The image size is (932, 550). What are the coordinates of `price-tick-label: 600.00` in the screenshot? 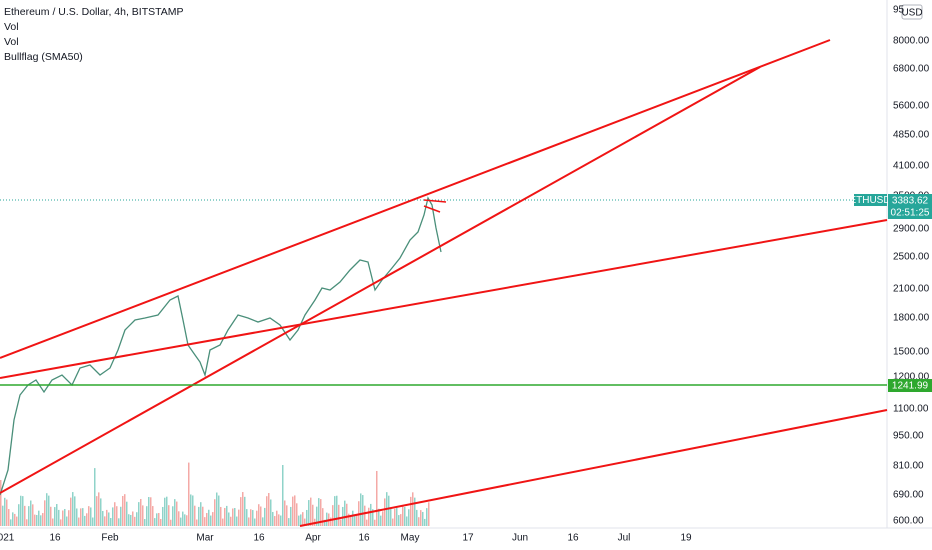 It's located at (908, 521).